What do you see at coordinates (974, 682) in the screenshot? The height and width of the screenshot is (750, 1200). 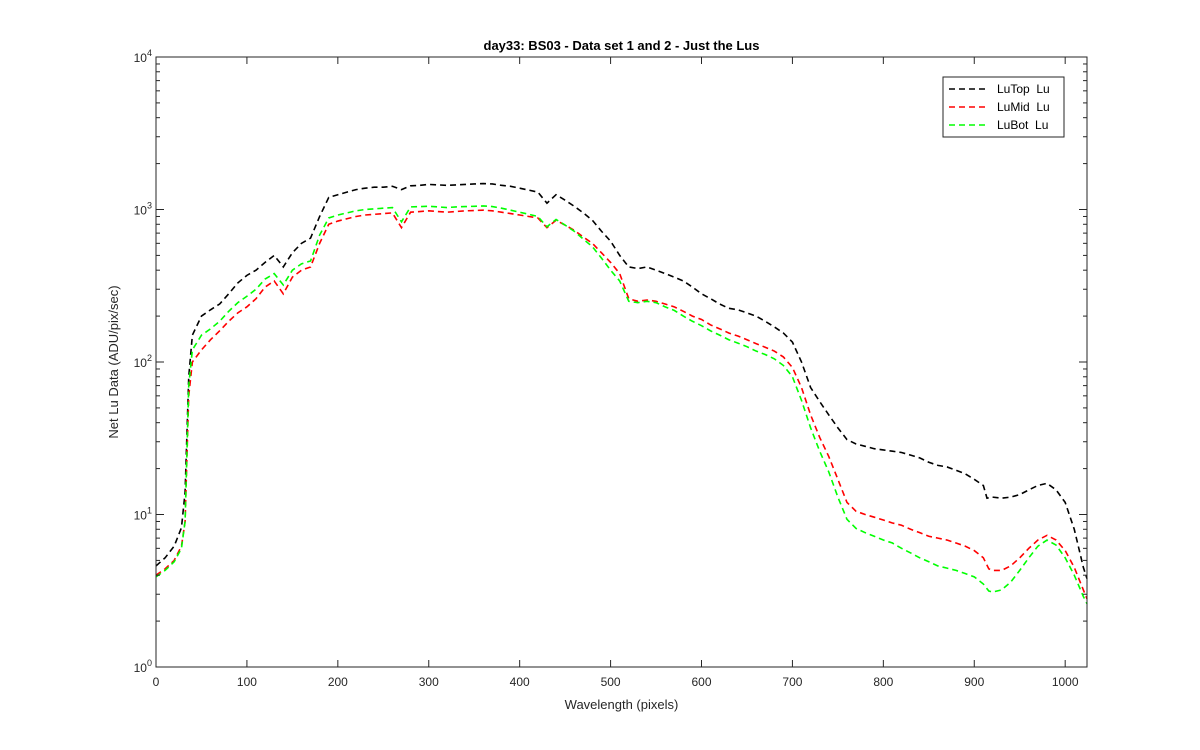 I see `x-tick-label: 900` at bounding box center [974, 682].